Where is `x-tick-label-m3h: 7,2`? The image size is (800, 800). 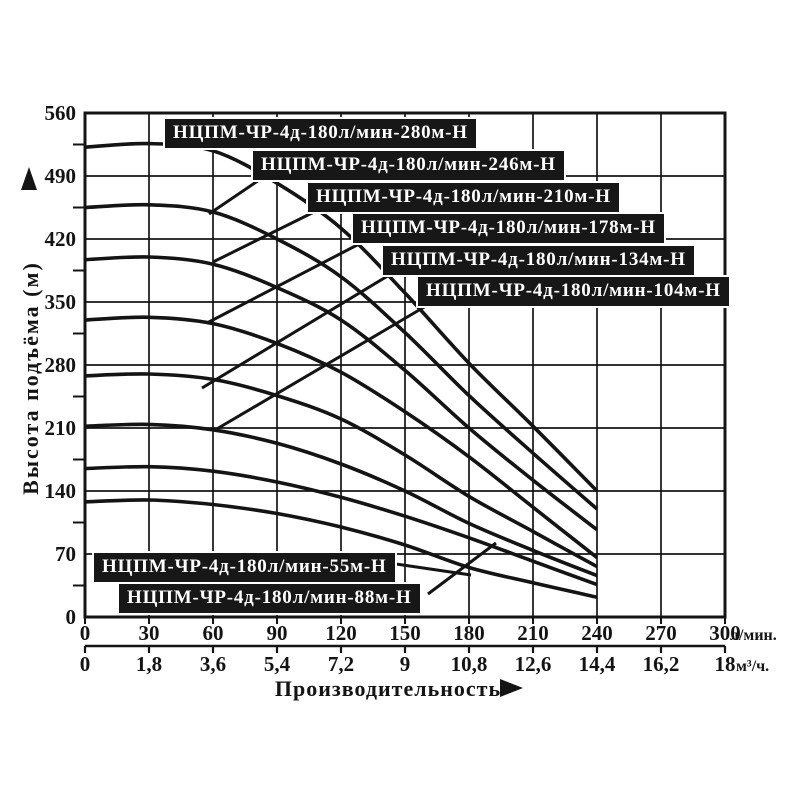
x-tick-label-m3h: 7,2 is located at coordinates (341, 664).